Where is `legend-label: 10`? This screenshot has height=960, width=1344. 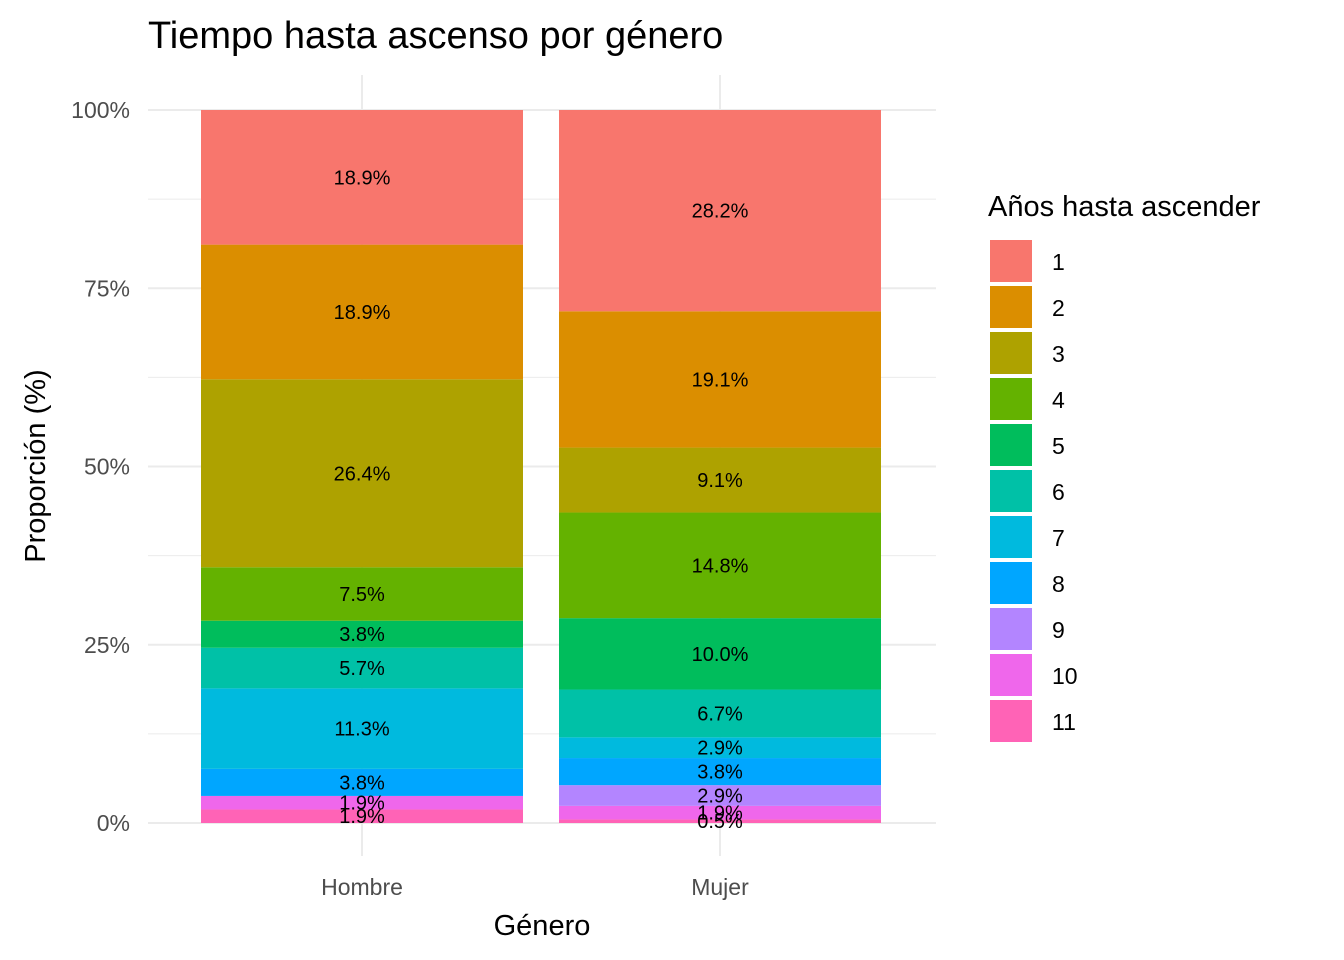
legend-label: 10 is located at coordinates (1065, 676).